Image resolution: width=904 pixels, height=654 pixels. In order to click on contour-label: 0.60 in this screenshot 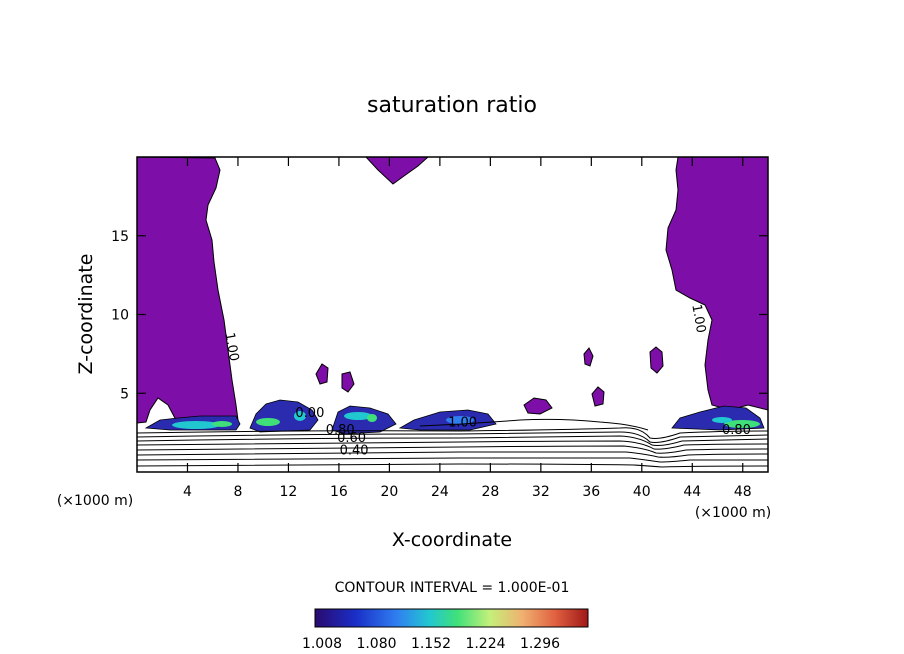, I will do `click(351, 438)`.